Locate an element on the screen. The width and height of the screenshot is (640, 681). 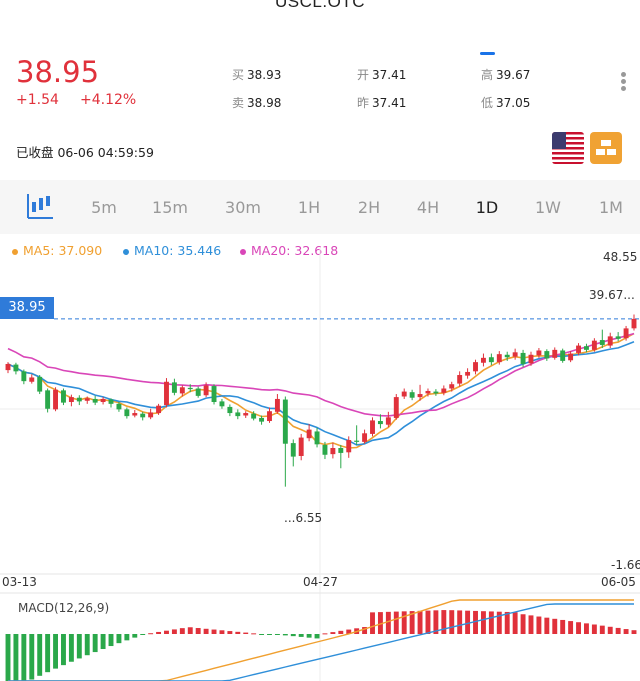
gold-bars-icon is located at coordinates (606, 148).